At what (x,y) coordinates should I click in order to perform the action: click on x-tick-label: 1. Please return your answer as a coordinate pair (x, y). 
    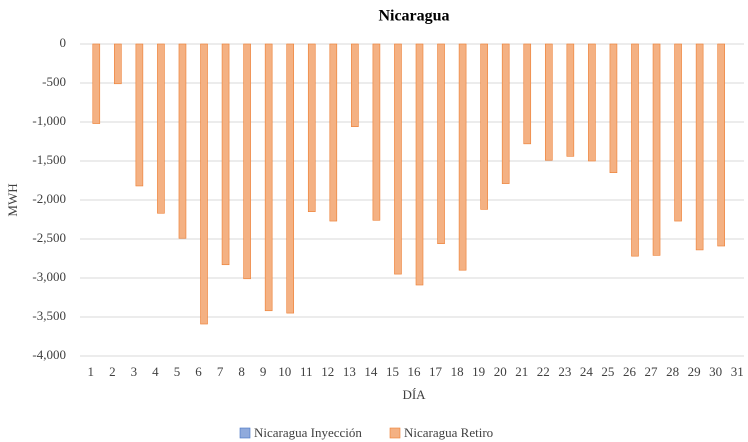
    Looking at the image, I should click on (91, 371).